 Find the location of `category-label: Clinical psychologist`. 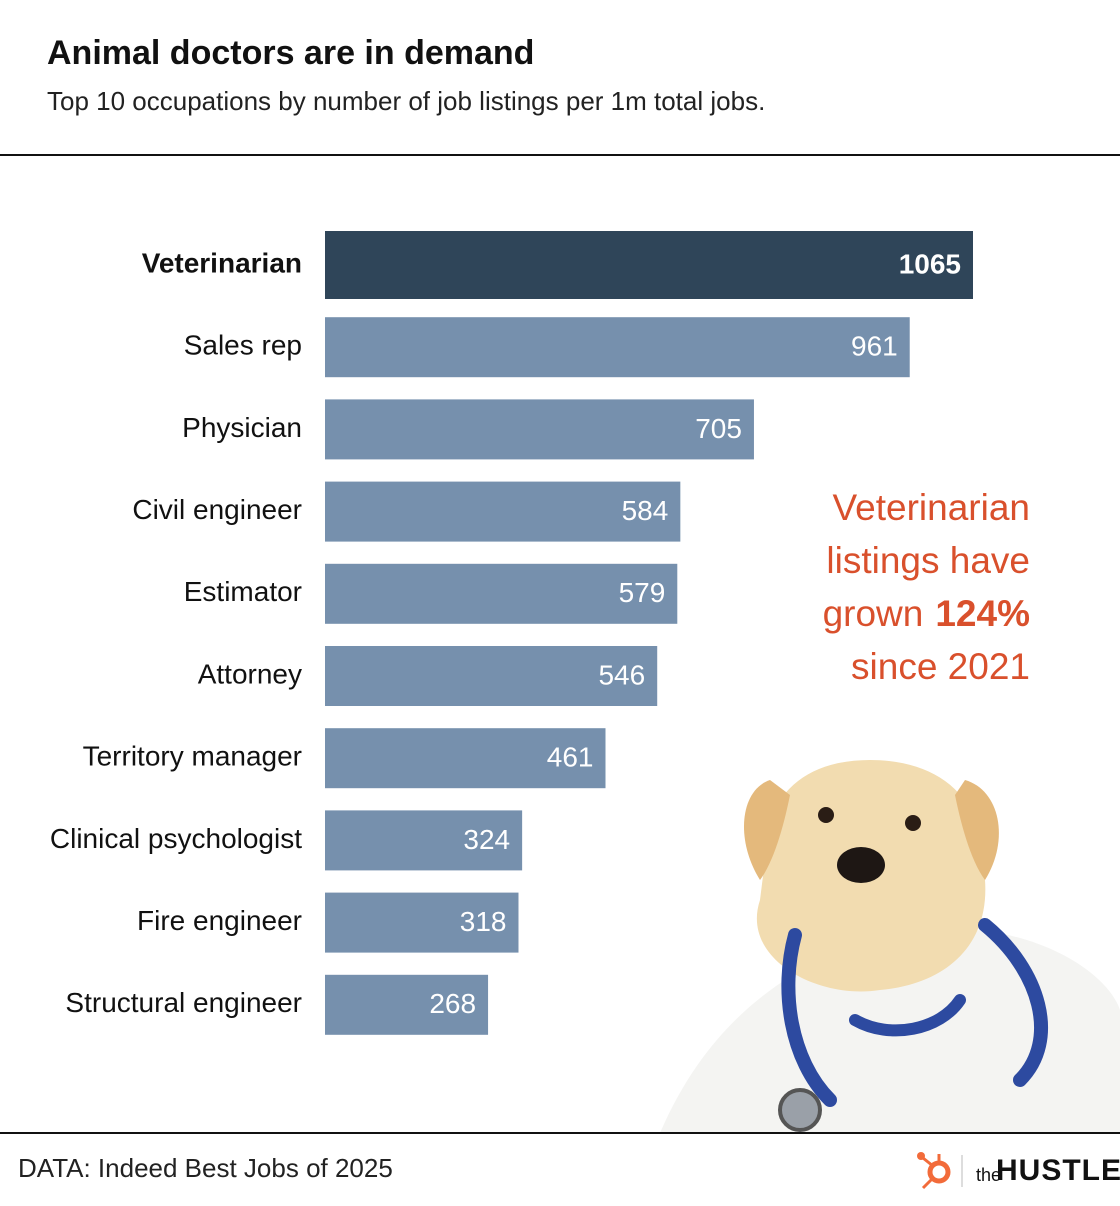

category-label: Clinical psychologist is located at coordinates (176, 838).